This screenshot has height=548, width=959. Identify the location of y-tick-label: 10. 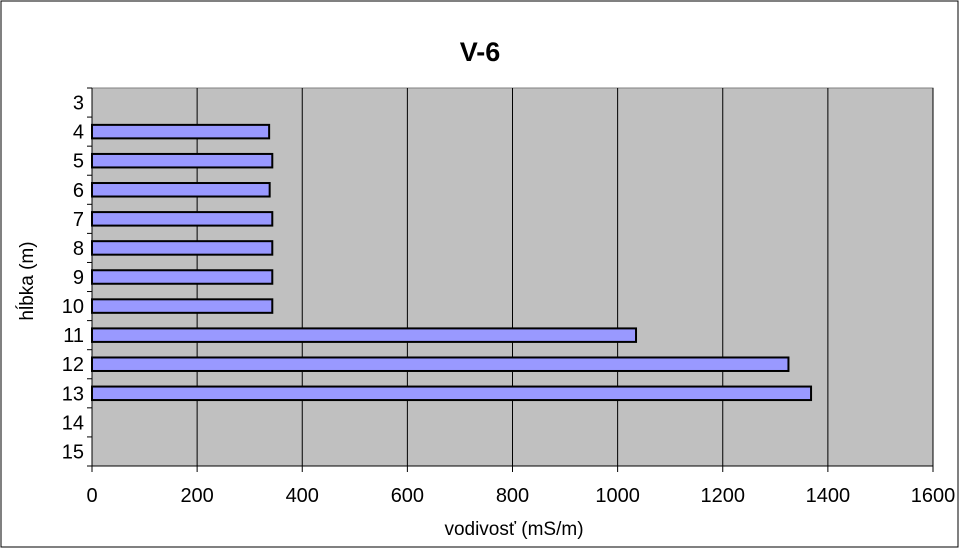
(73, 307).